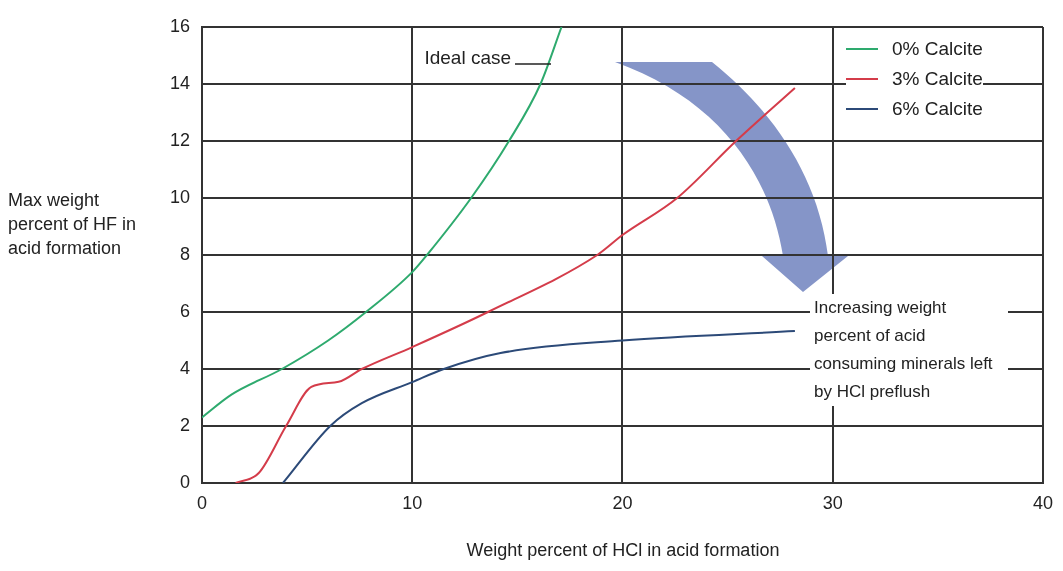 The height and width of the screenshot is (571, 1063). Describe the element at coordinates (179, 25) in the screenshot. I see `y-tick-label: 16` at that location.